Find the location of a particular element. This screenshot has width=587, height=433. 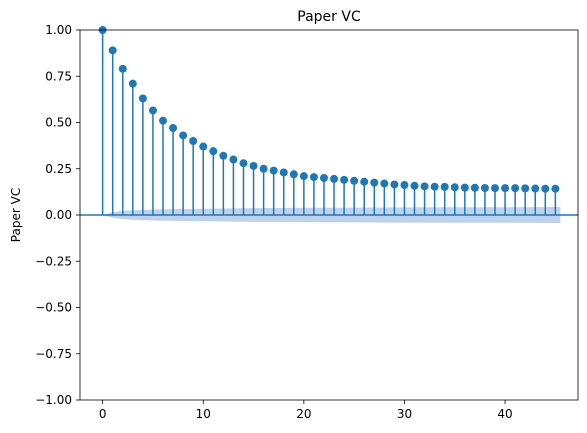

x-tick-label: 30 is located at coordinates (404, 414).